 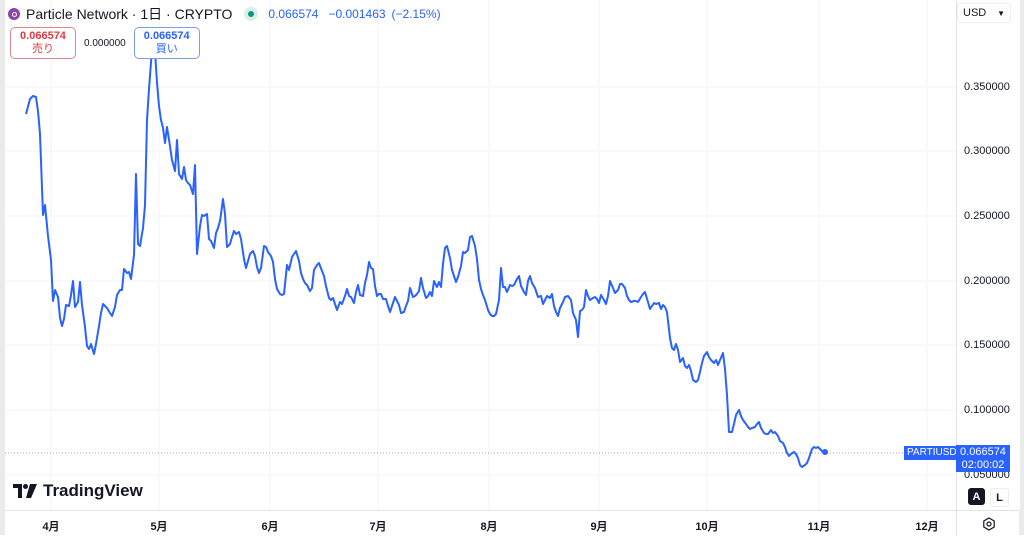 I want to click on gear-icon, so click(x=988, y=523).